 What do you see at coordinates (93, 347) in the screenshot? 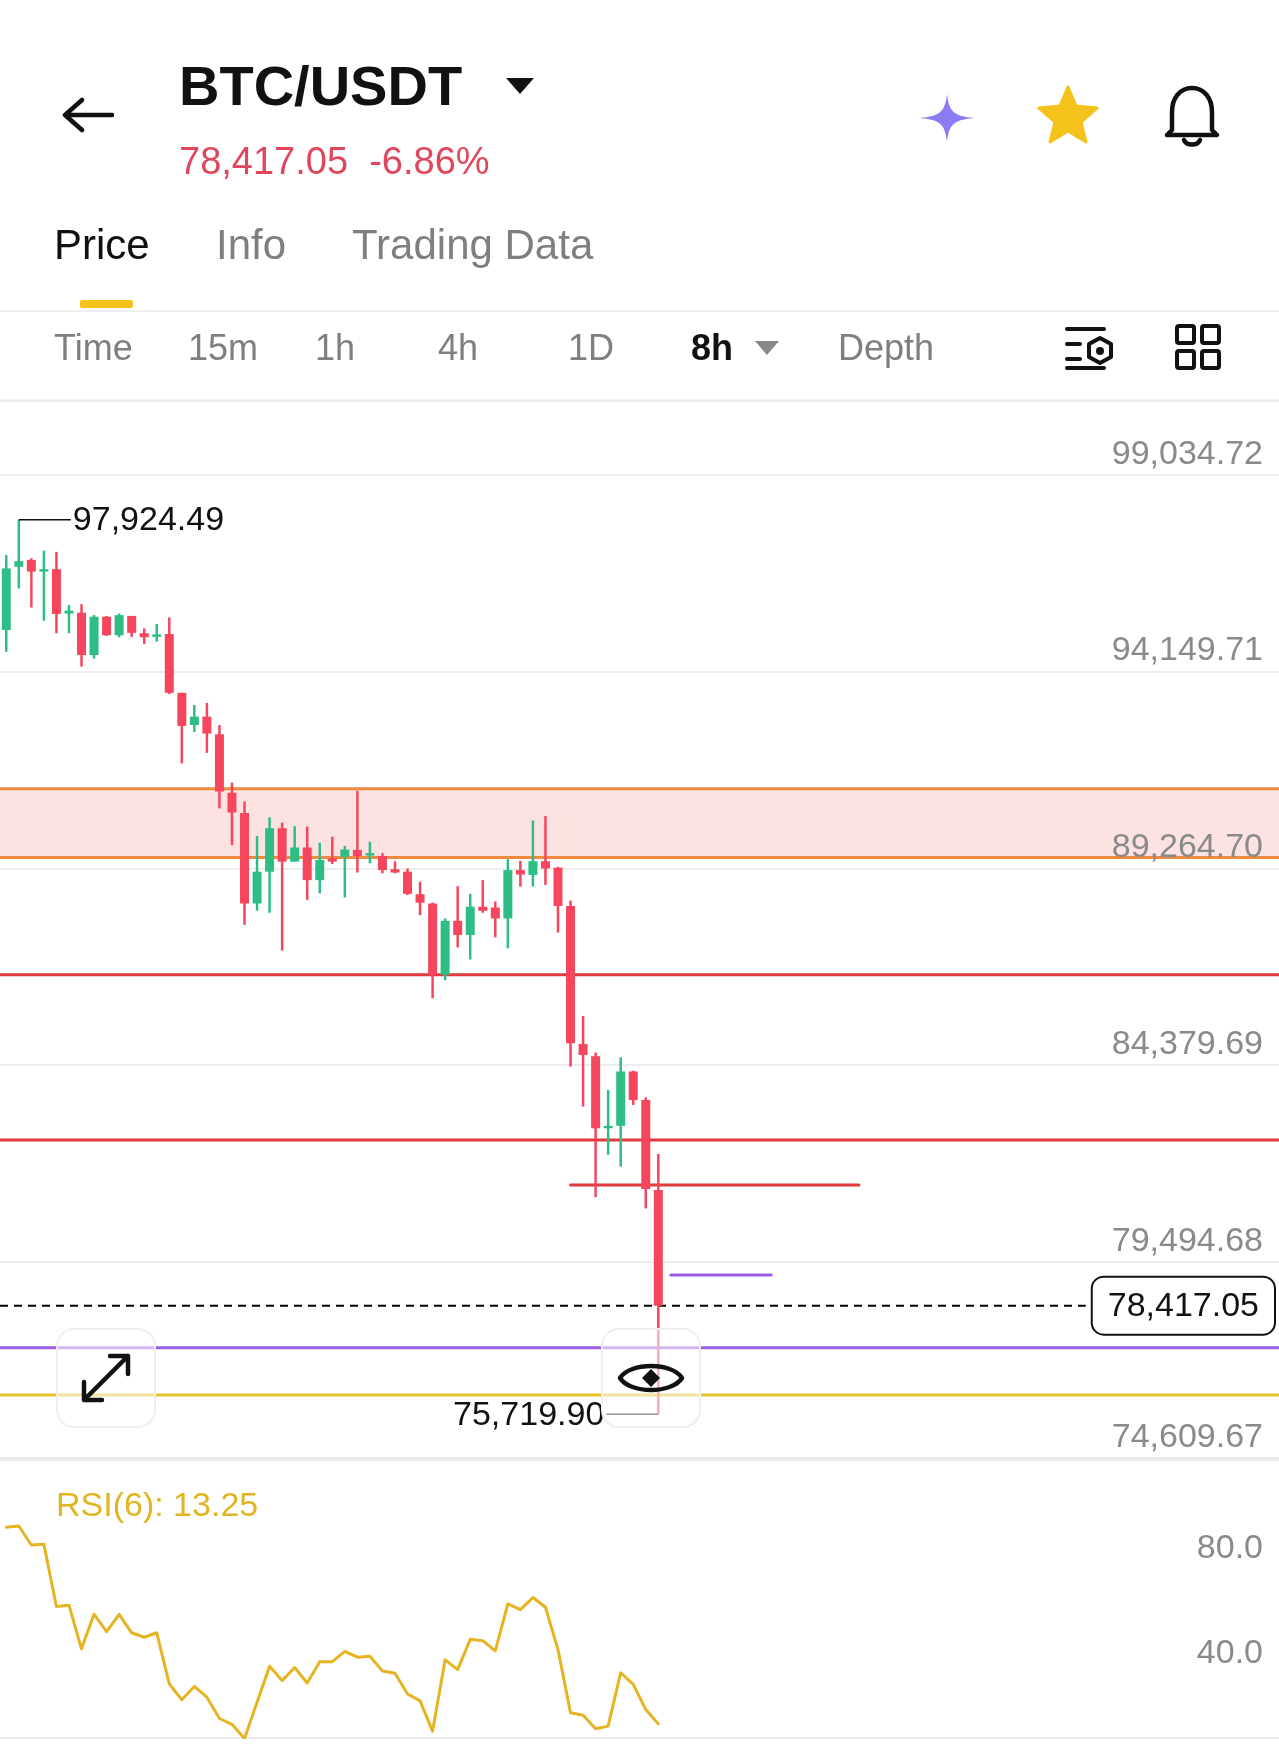
I see `text: Time` at bounding box center [93, 347].